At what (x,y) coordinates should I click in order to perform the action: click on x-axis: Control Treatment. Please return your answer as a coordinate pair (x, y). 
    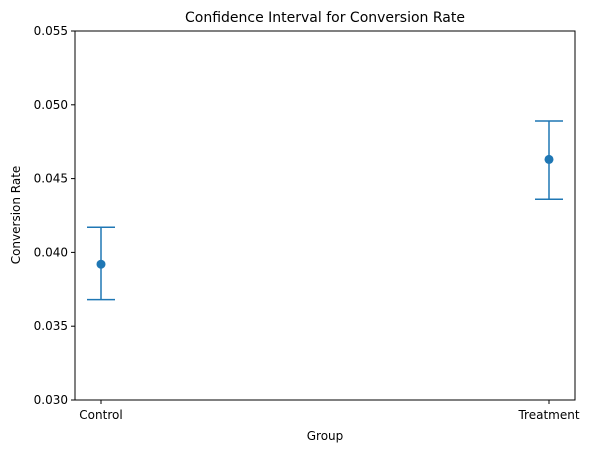
    Looking at the image, I should click on (329, 411).